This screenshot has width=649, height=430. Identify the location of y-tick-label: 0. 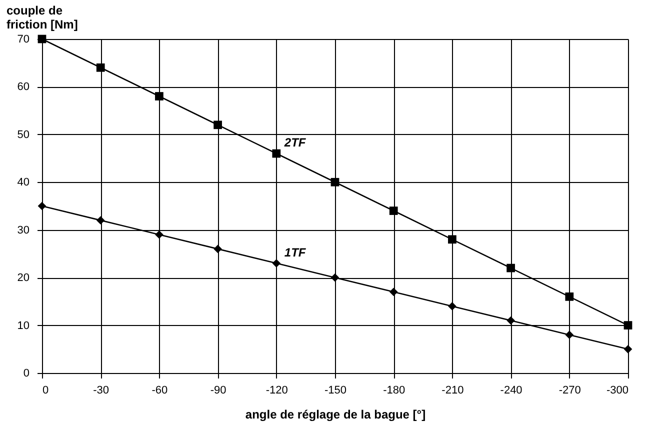
(26, 374).